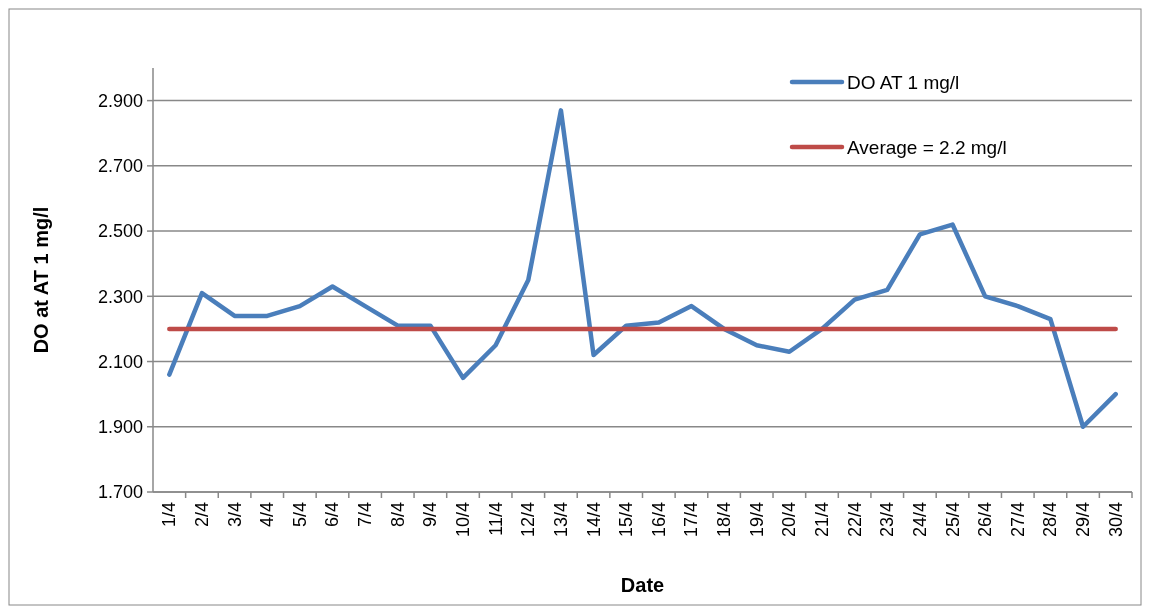 The width and height of the screenshot is (1150, 614). I want to click on x-tick-label: 3/4, so click(234, 515).